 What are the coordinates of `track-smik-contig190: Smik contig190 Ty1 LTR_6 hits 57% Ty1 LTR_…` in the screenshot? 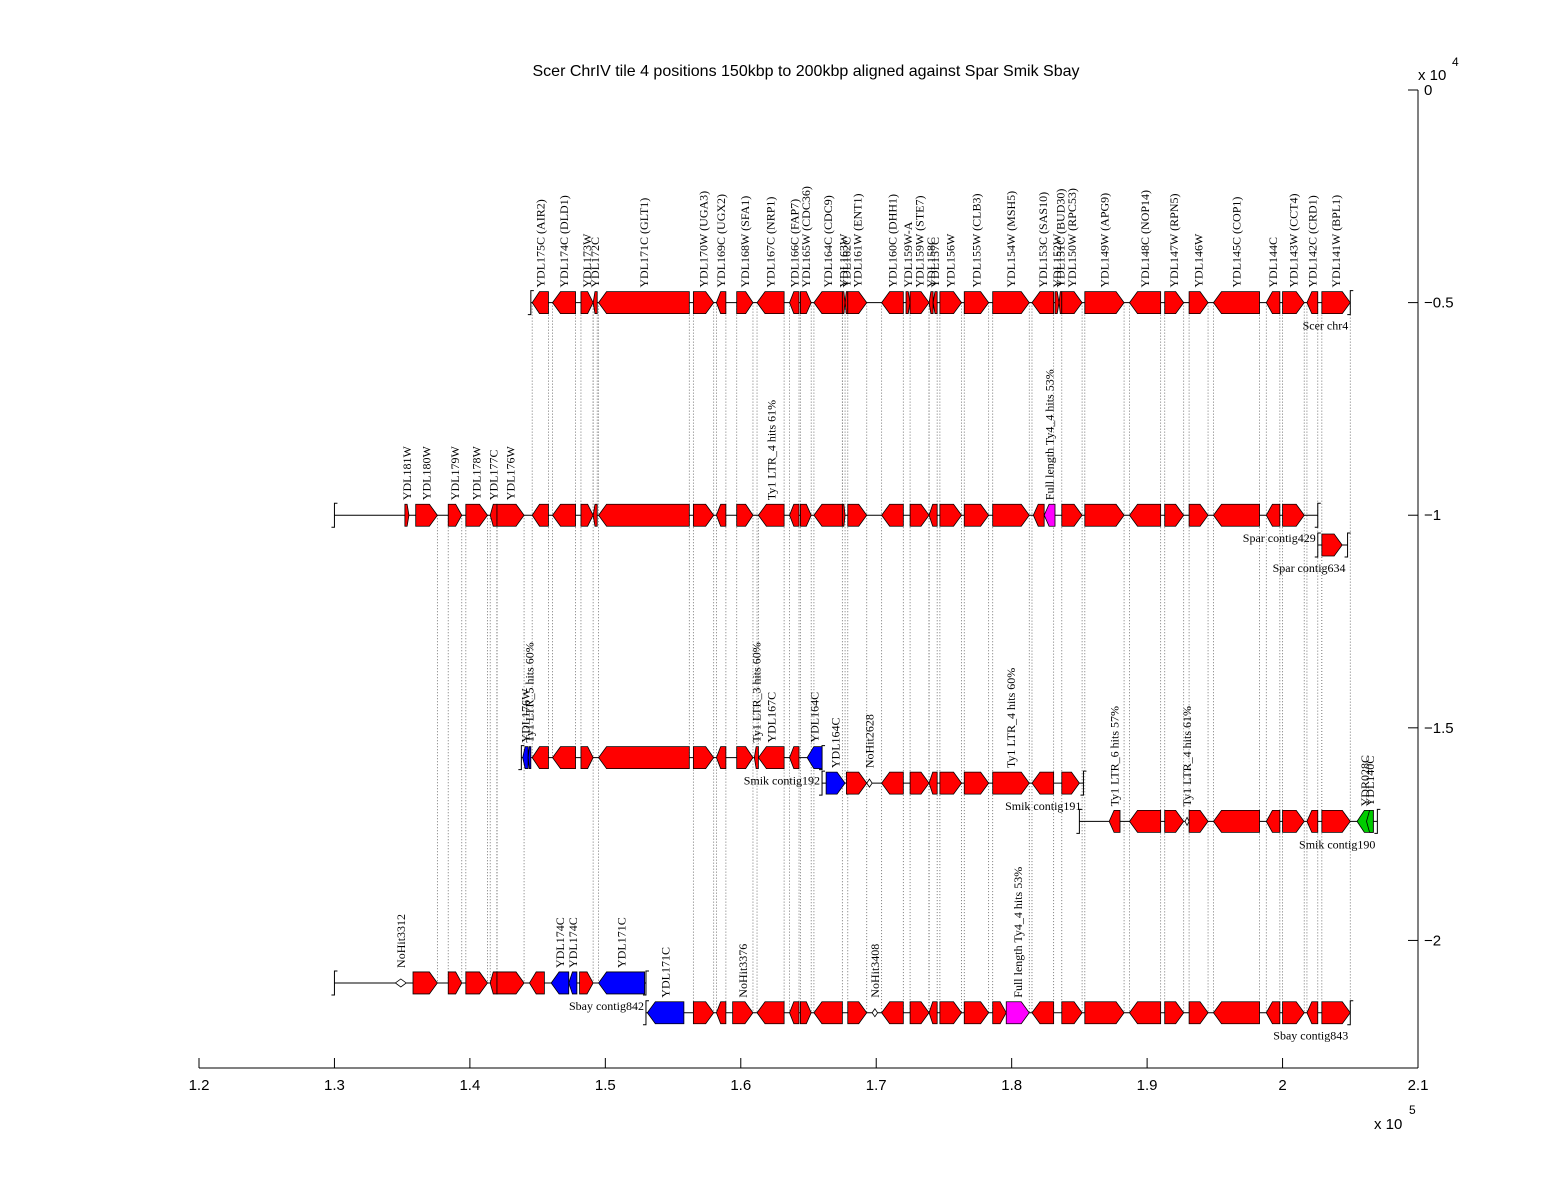 It's located at (1228, 778).